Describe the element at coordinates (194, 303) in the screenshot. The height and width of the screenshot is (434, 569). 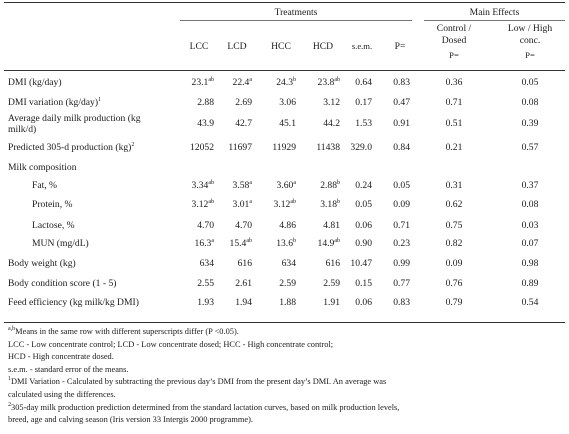
I see `table-cell: 1.93` at that location.